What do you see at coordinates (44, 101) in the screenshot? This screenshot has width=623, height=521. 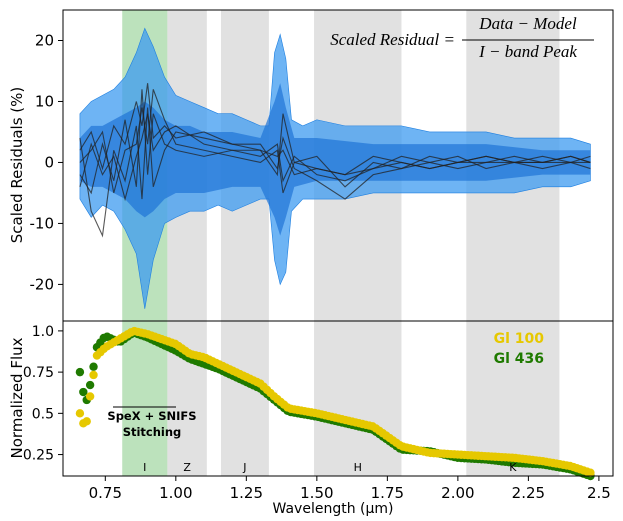 I see `residuals-ytick-label: 10` at bounding box center [44, 101].